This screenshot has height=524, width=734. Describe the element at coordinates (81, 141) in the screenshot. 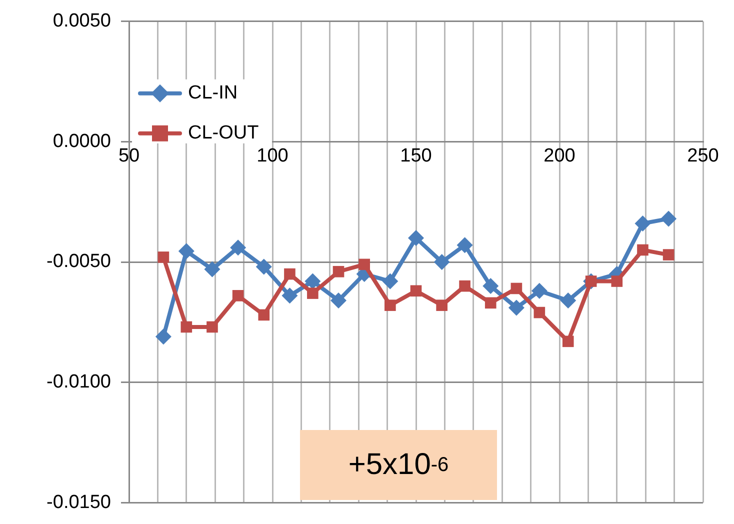

I see `y-tick-label: 0.0000` at that location.